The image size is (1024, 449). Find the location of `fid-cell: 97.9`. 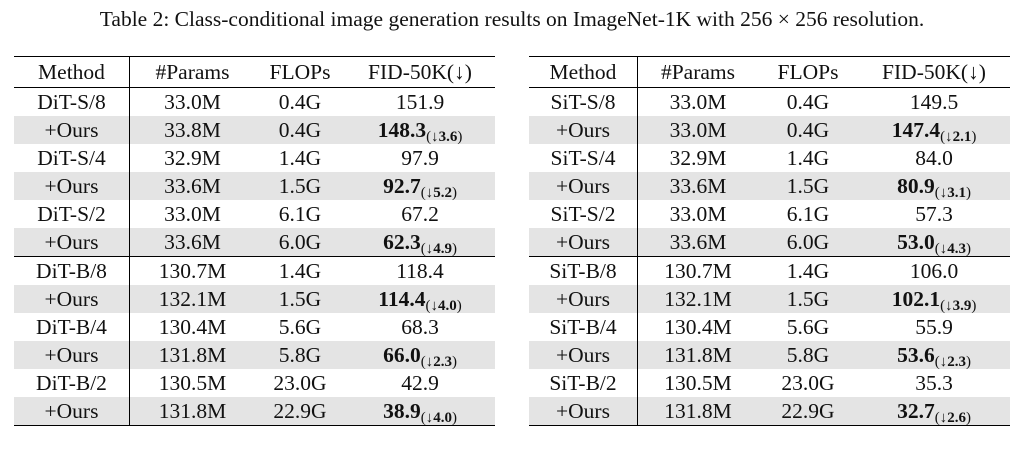

fid-cell: 97.9 is located at coordinates (420, 157).